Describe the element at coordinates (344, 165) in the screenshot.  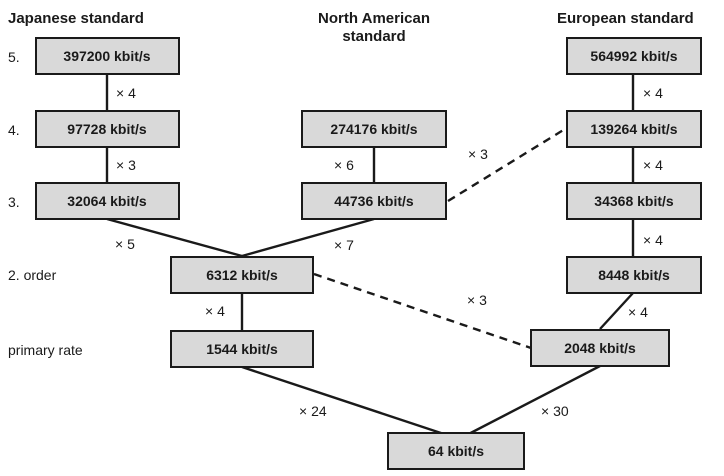
I see `multiplier-na4-na3: × 6` at that location.